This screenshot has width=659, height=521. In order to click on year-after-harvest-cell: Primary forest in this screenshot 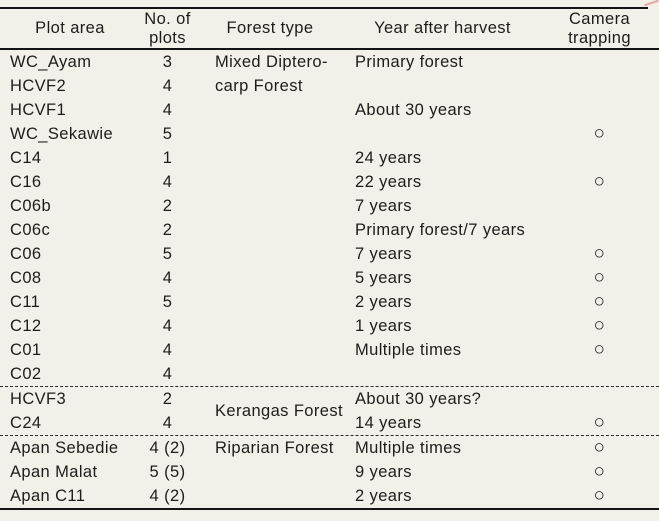, I will do `click(409, 62)`.